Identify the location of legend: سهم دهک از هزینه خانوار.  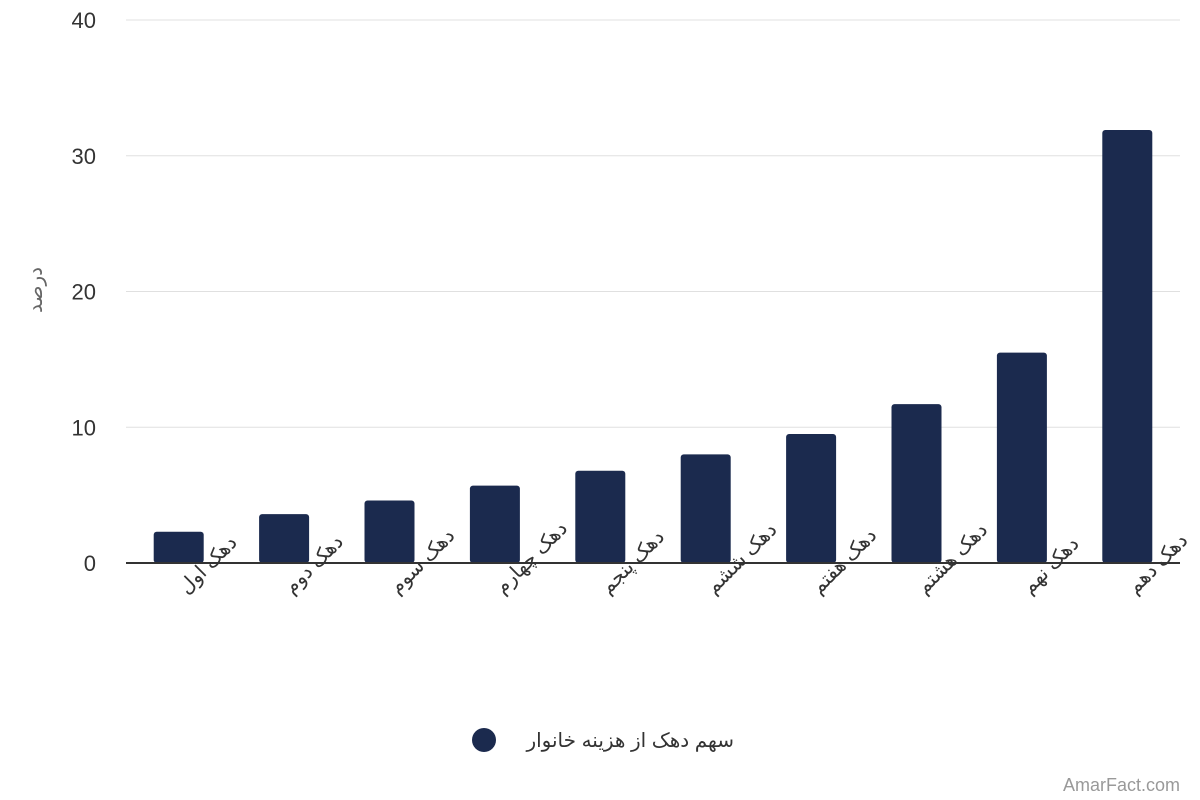
(603, 740).